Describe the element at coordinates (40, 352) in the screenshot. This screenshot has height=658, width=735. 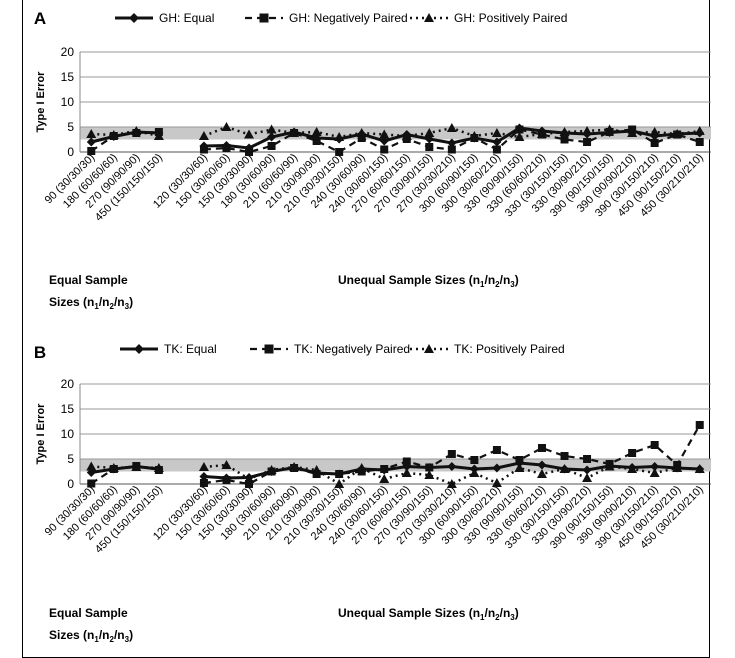
I see `panel-label: B` at that location.